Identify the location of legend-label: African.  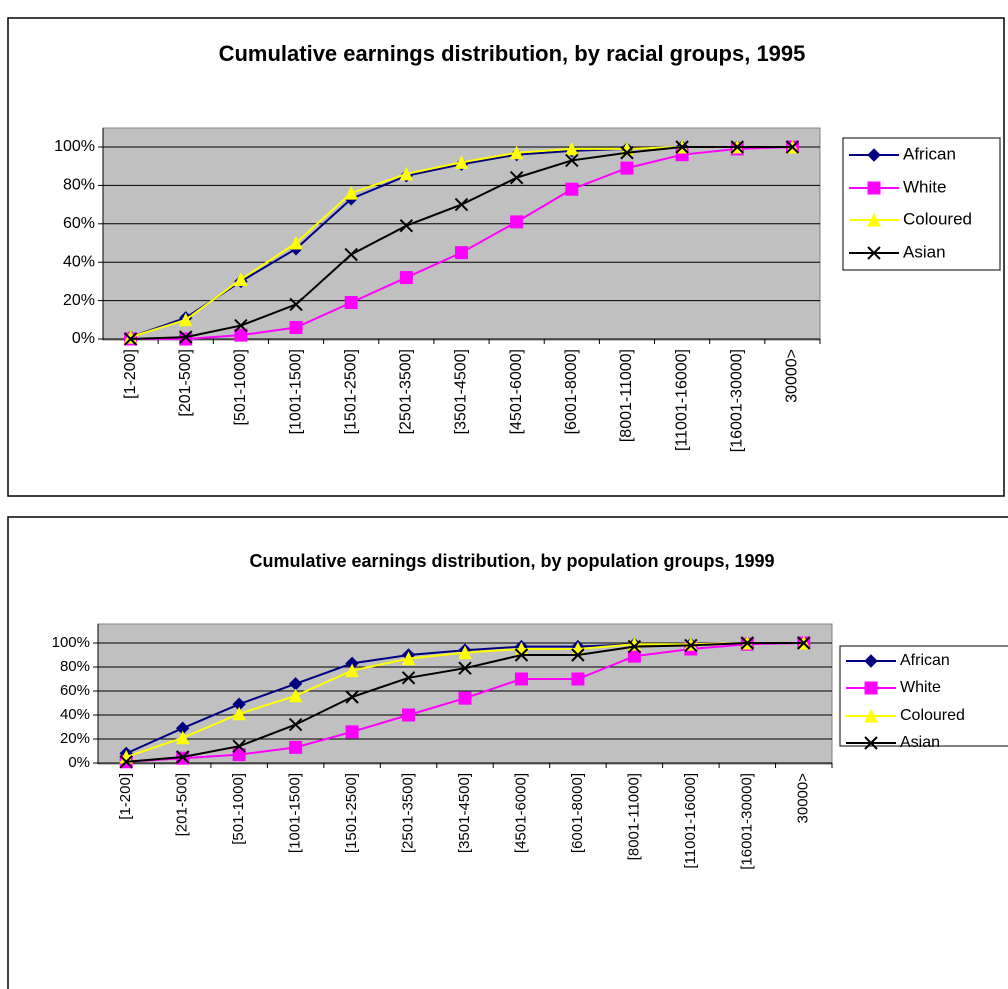
(925, 660).